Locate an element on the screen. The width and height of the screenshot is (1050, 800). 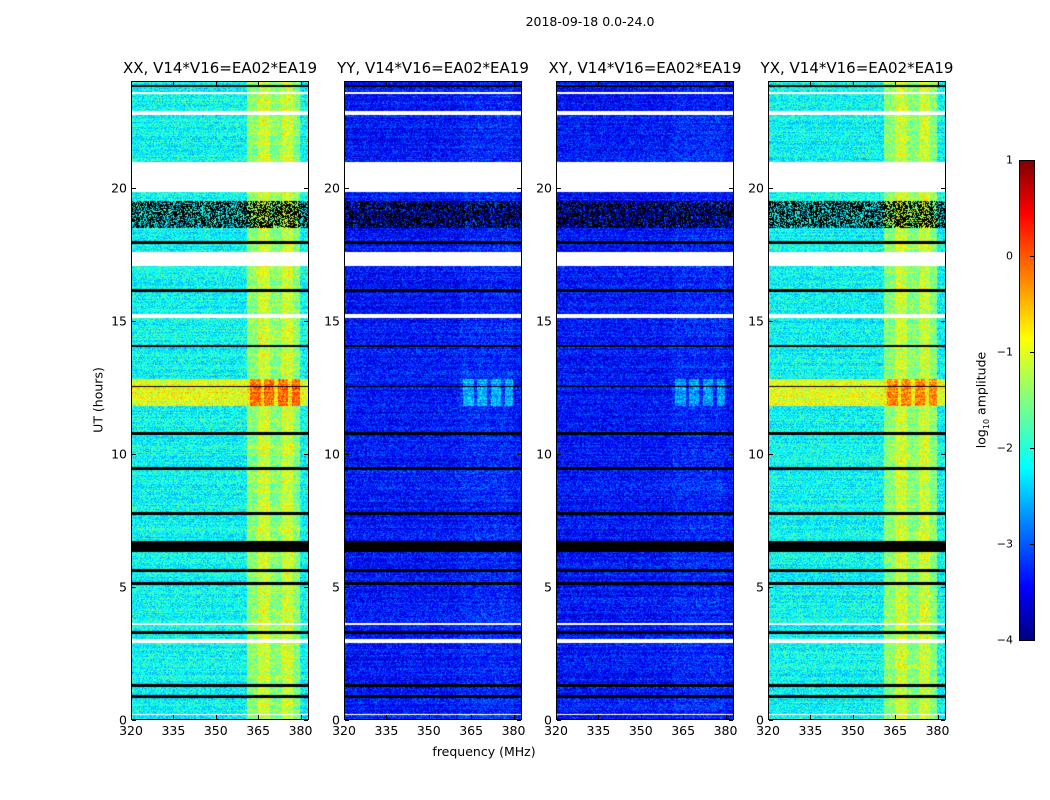
panel-title: XX, V14*V16=EA02*EA19 is located at coordinates (220, 68).